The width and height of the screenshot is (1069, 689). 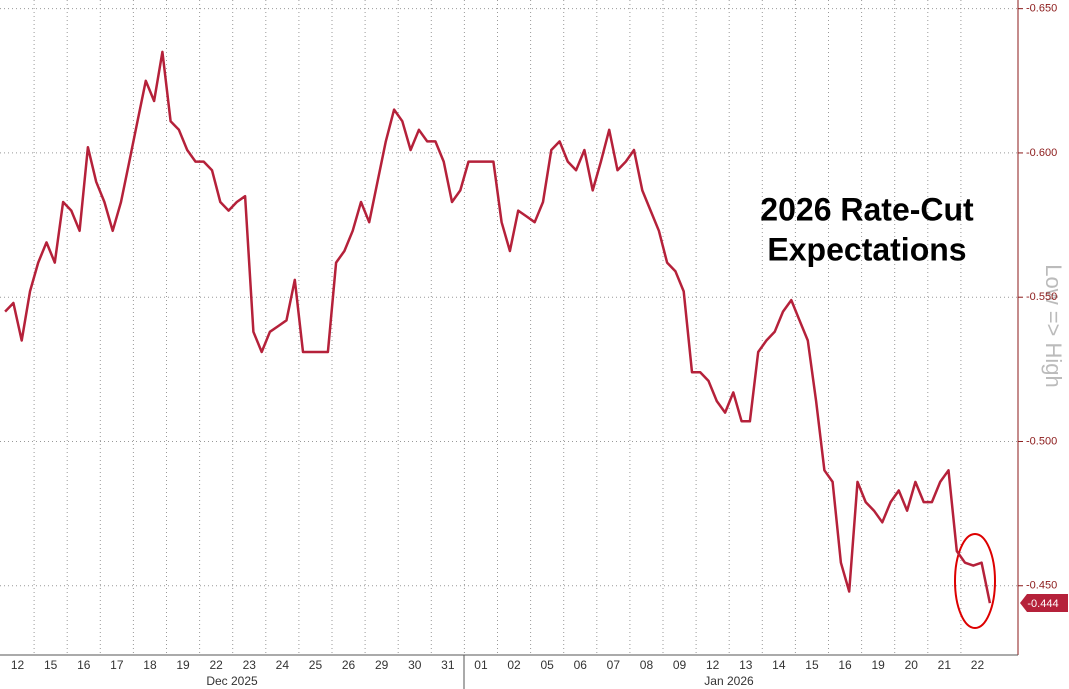 What do you see at coordinates (382, 665) in the screenshot?
I see `x-tick-label: 29` at bounding box center [382, 665].